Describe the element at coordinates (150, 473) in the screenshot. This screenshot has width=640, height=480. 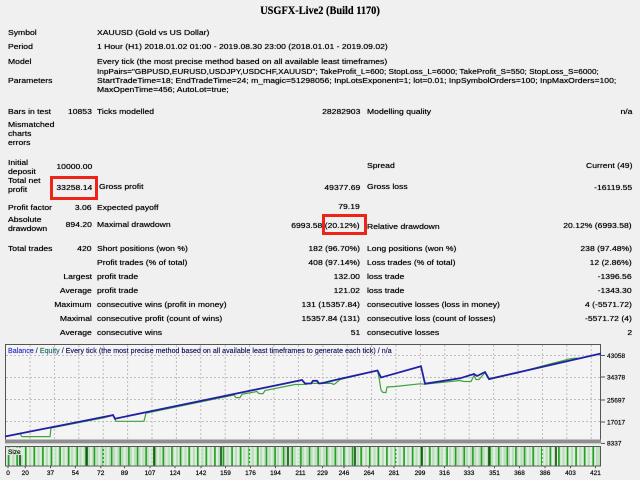
I see `svg-text: 107` at that location.